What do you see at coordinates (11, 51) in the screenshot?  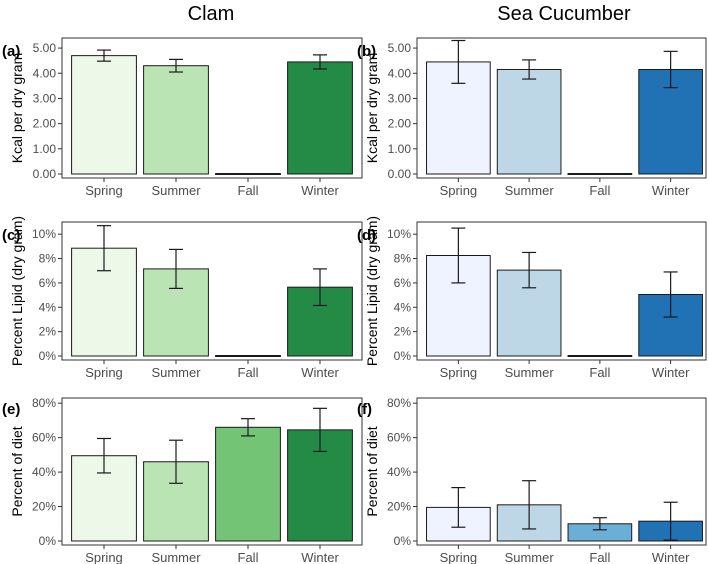 I see `panel-label: (a)` at bounding box center [11, 51].